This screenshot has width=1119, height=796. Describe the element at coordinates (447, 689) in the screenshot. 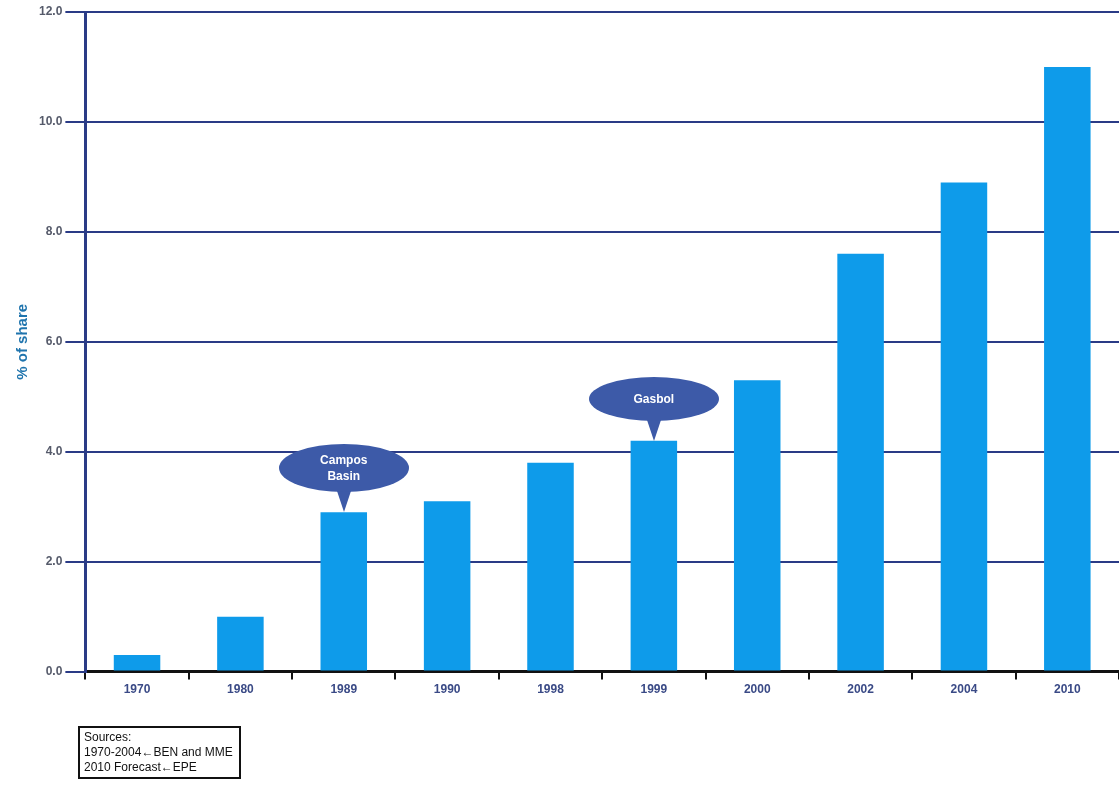

I see `x-tick-label: 1990` at that location.